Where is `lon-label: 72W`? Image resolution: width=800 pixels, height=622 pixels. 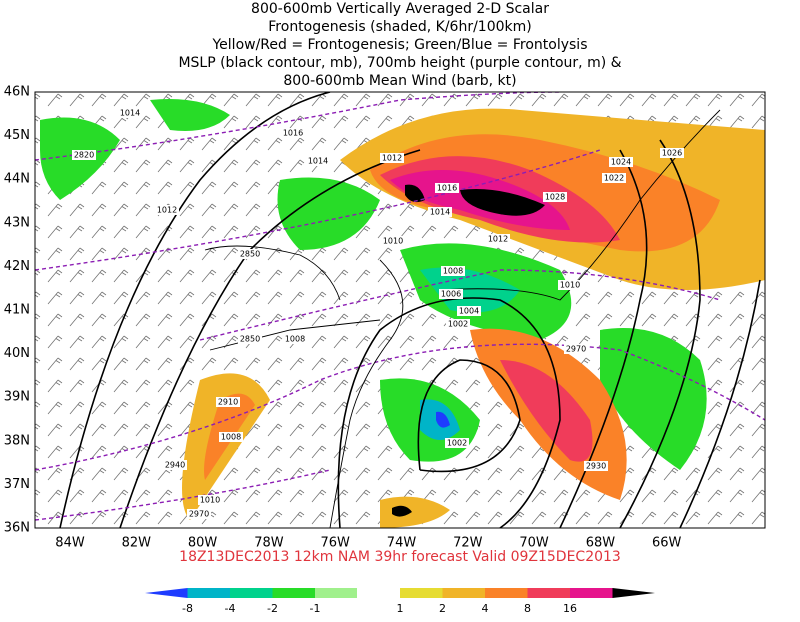 lon-label: 72W is located at coordinates (468, 543).